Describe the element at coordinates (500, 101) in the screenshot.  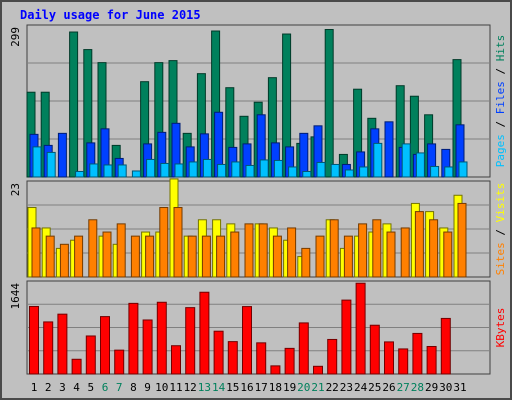
I see `panel-legend: Pages / Files / Hits` at that location.